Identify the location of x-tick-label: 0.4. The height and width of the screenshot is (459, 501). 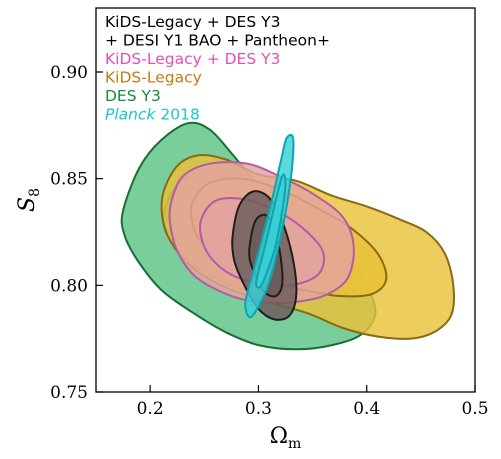
(366, 409).